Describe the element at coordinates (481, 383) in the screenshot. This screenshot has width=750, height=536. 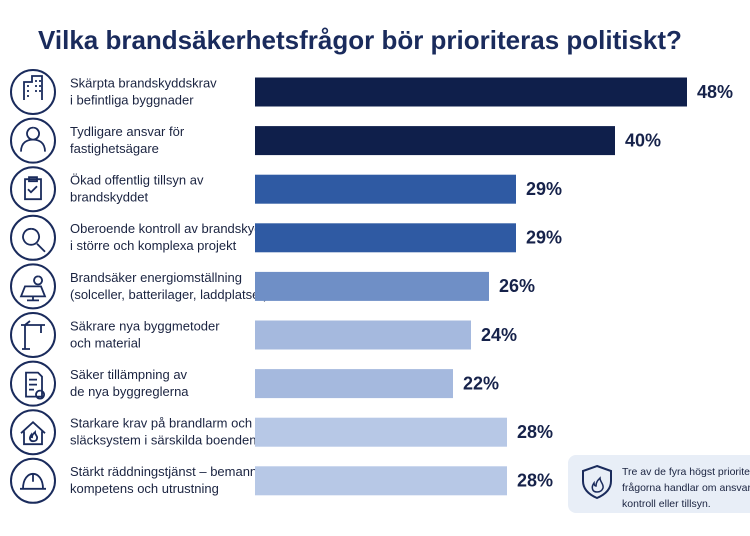
I see `value-label: 22%` at that location.